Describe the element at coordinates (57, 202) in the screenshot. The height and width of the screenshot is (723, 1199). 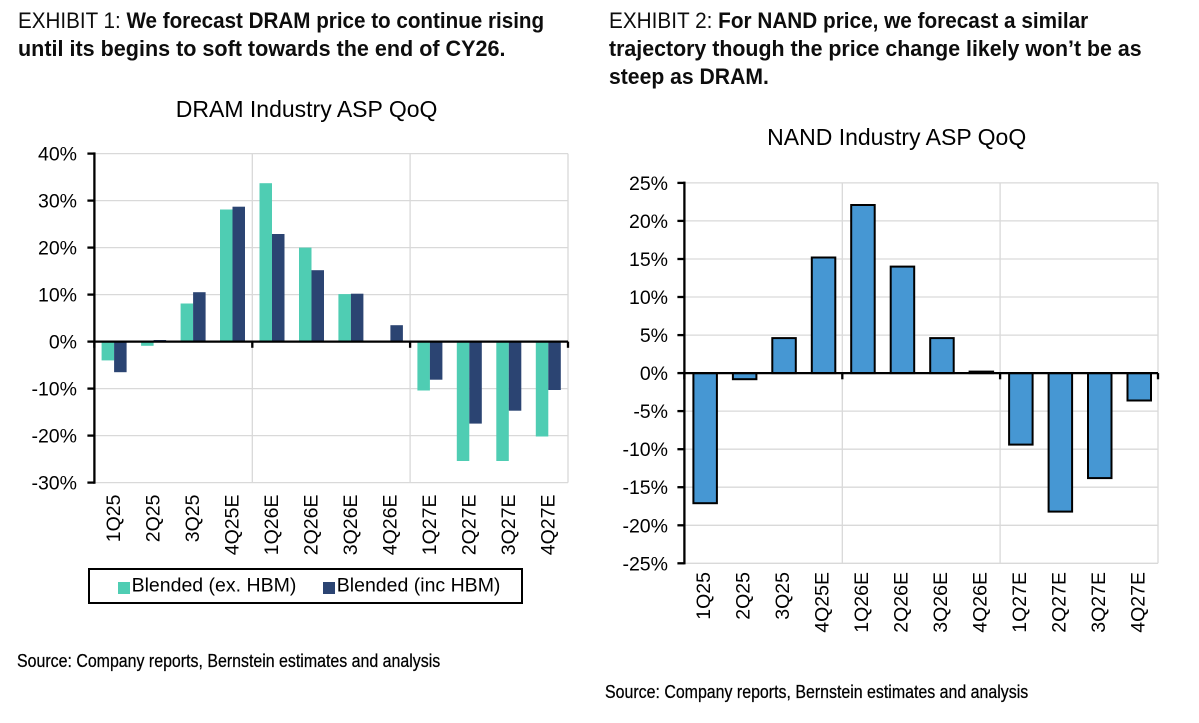
I see `svg-text: 30%` at that location.